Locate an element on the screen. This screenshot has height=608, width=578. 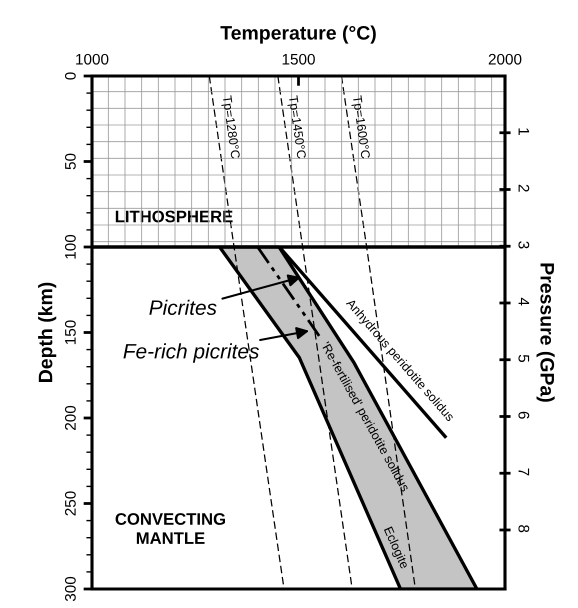
y-tick-label: 100 is located at coordinates (70, 246).